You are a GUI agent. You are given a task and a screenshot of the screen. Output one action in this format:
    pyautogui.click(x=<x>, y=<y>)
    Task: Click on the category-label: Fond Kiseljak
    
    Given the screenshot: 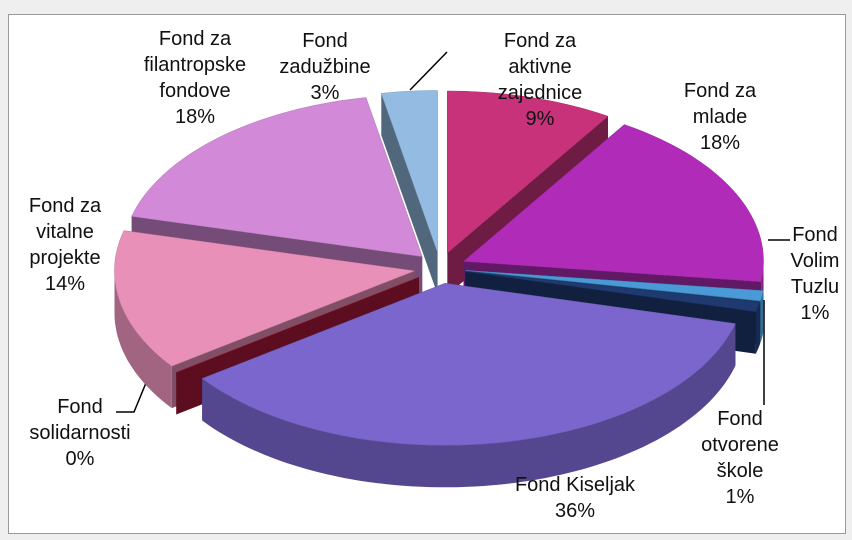 What is the action you would take?
    pyautogui.click(x=575, y=485)
    